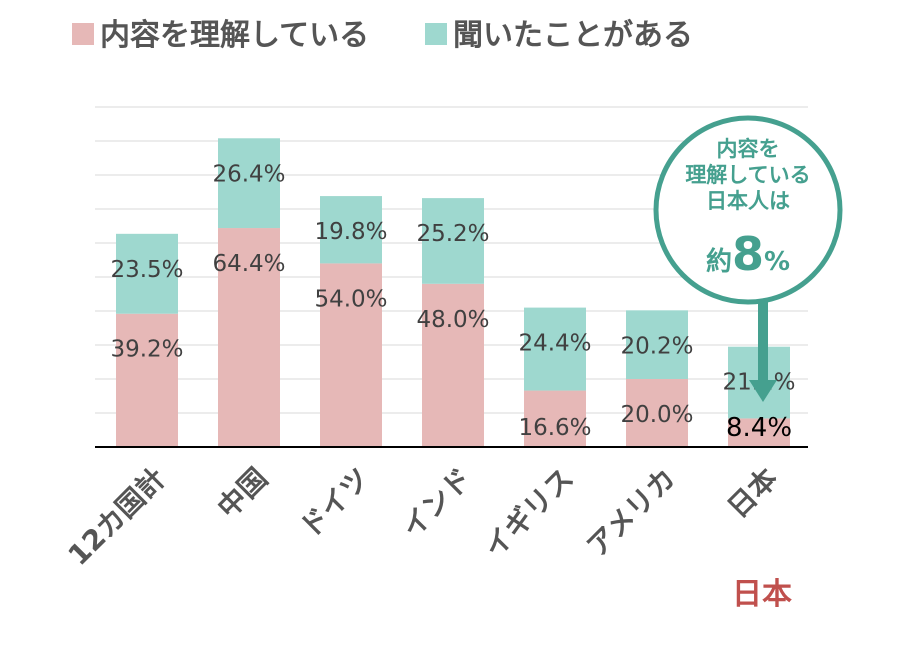 Image resolution: width=900 pixels, height=667 pixels. I want to click on category-label: インド, so click(436, 503).